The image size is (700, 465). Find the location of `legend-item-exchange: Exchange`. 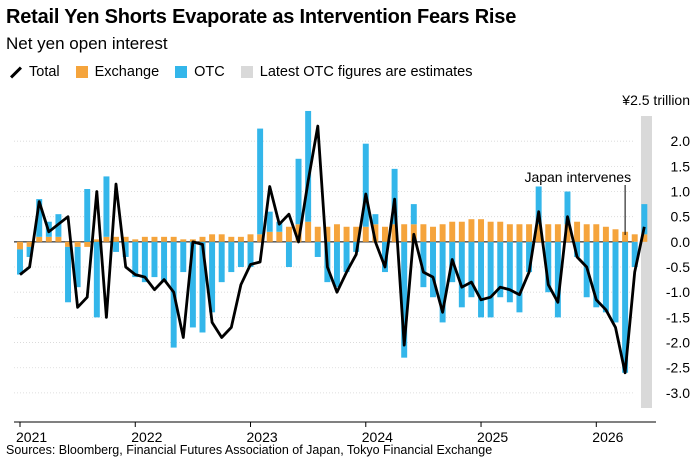

legend-item-exchange: Exchange is located at coordinates (117, 72).